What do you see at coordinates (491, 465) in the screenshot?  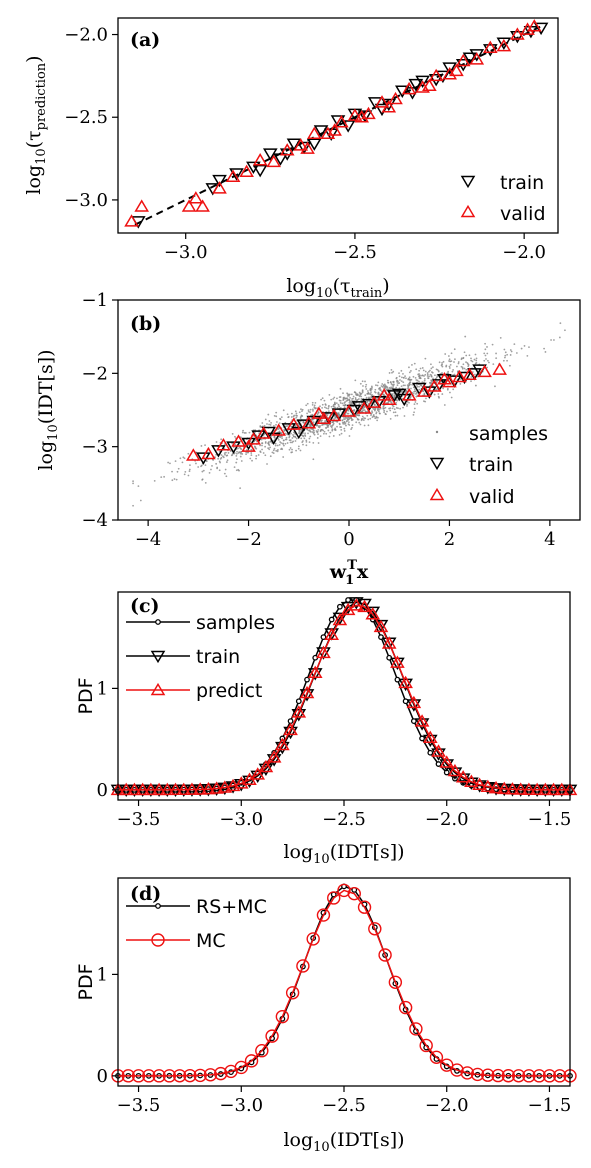 I see `legend-train-label: train` at bounding box center [491, 465].